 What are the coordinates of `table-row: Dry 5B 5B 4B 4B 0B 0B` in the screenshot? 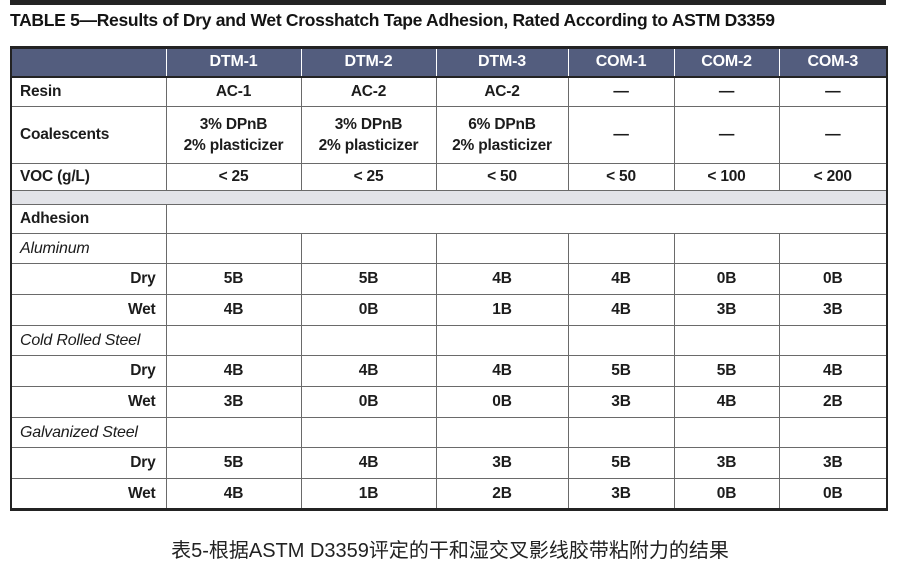 It's located at (449, 279).